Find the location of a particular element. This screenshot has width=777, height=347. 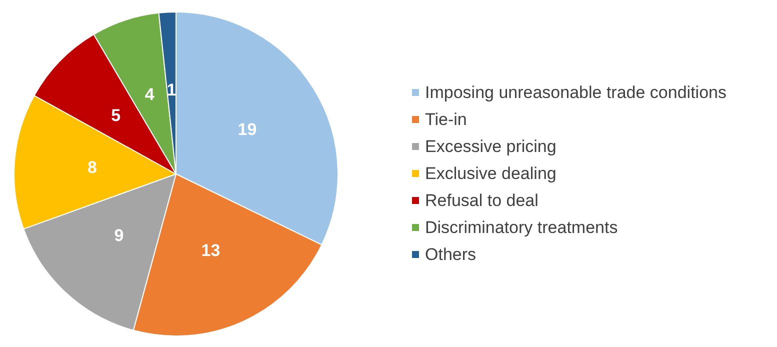

data-label: 8 is located at coordinates (92, 167).